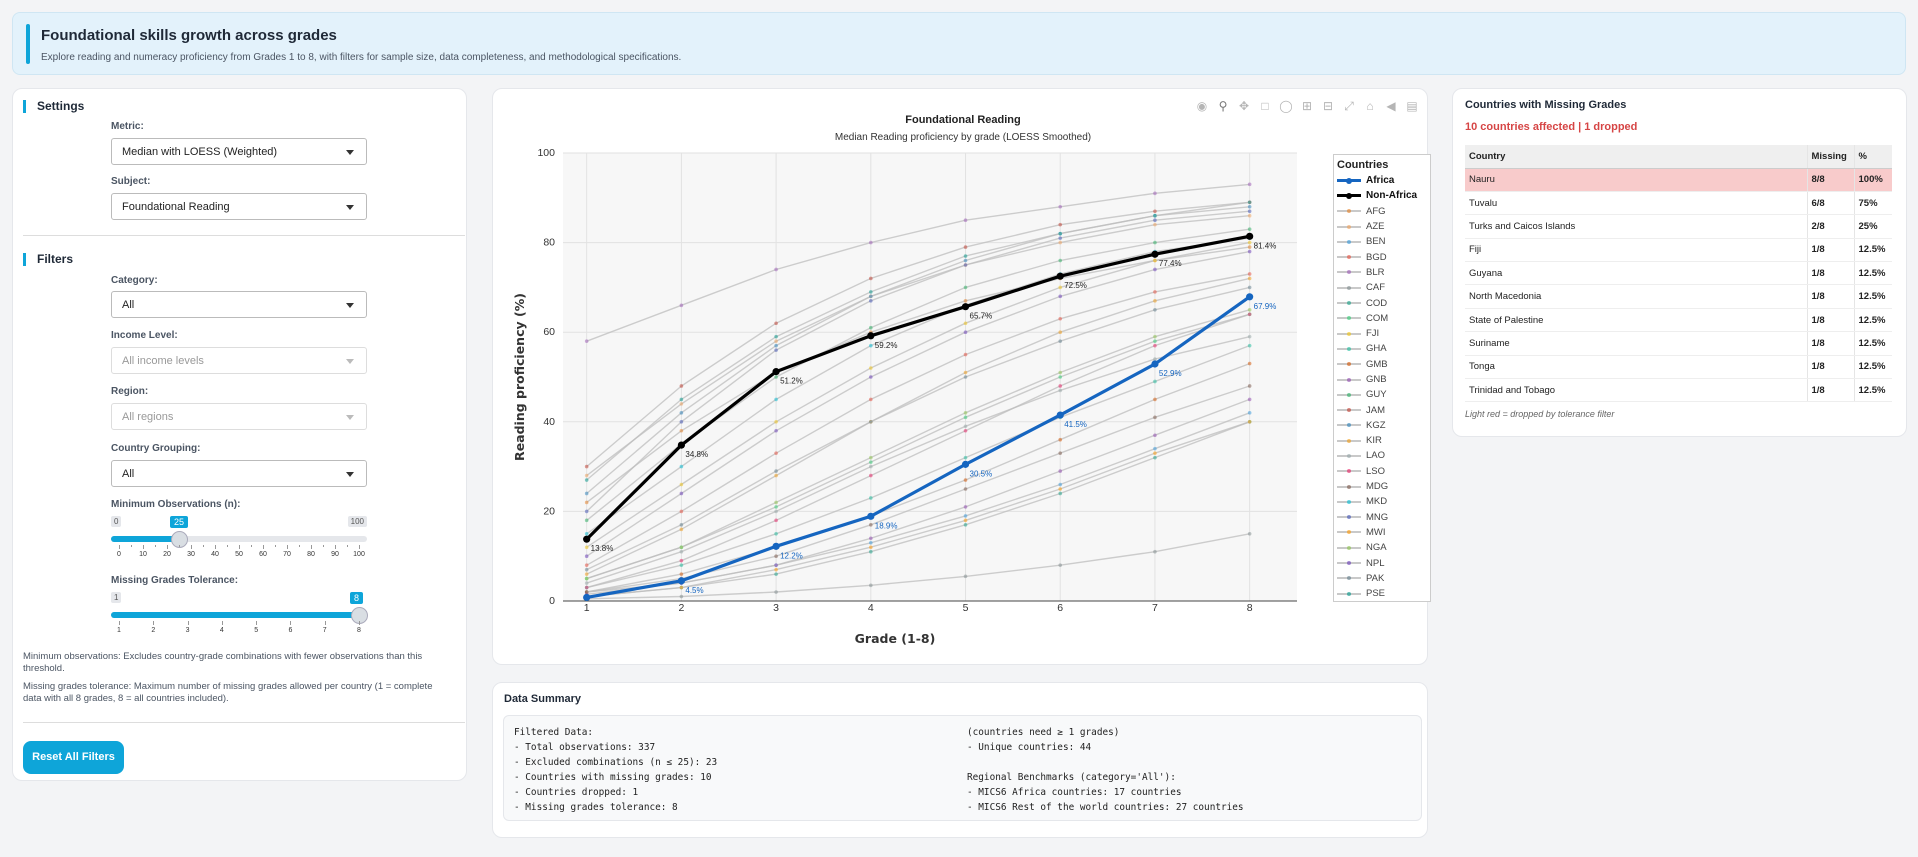 The width and height of the screenshot is (1918, 857). Describe the element at coordinates (1383, 195) in the screenshot. I see `legend-item: Non-Africa` at that location.